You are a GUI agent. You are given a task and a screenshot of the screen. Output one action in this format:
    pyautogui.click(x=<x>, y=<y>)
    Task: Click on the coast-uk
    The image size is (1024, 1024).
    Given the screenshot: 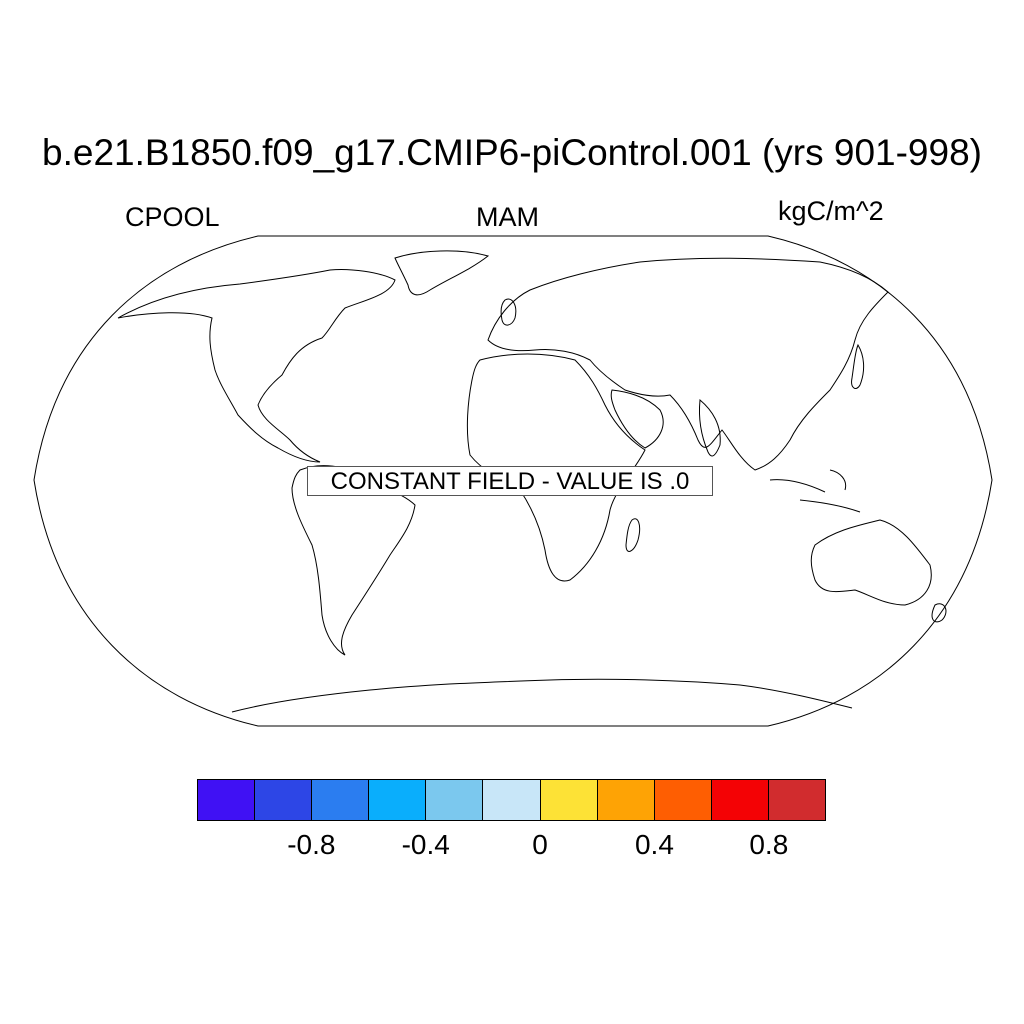 What is the action you would take?
    pyautogui.click(x=508, y=312)
    